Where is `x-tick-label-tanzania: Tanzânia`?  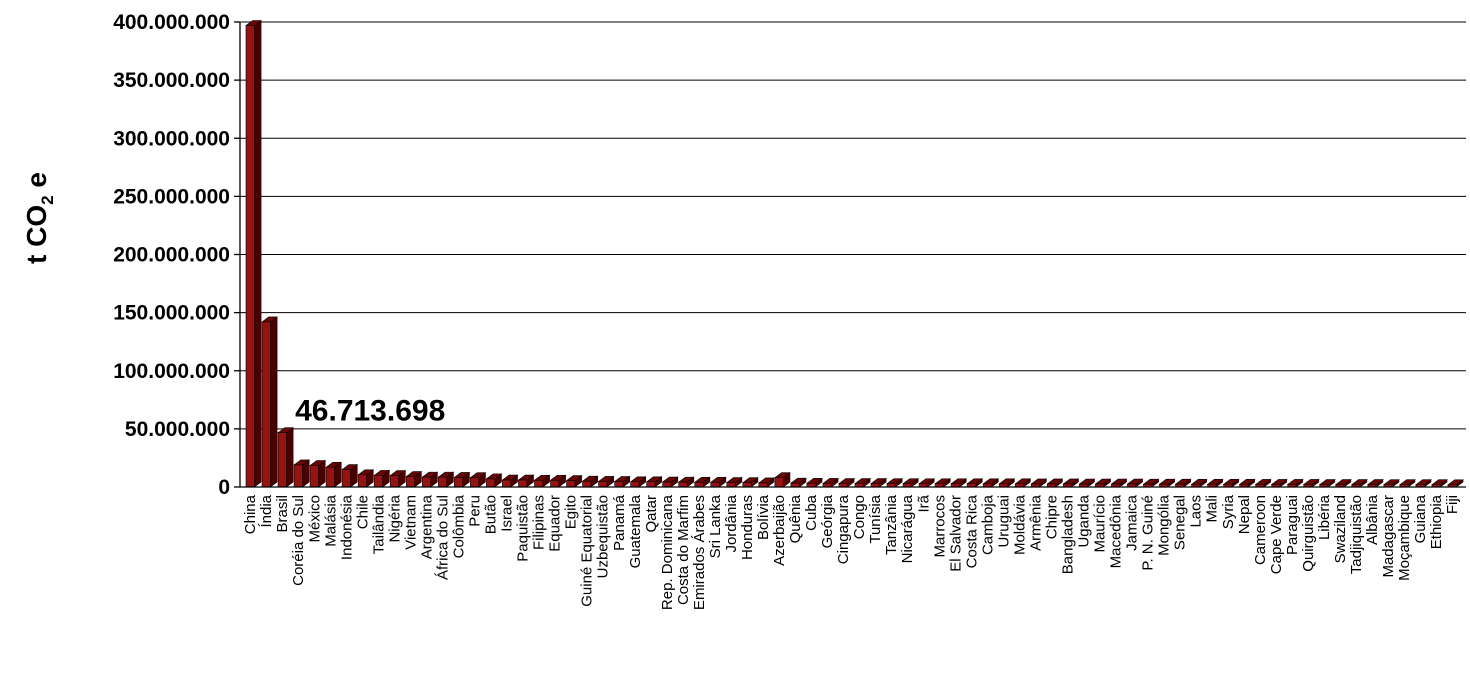
x-tick-label-tanzania: Tanzânia is located at coordinates (891, 524).